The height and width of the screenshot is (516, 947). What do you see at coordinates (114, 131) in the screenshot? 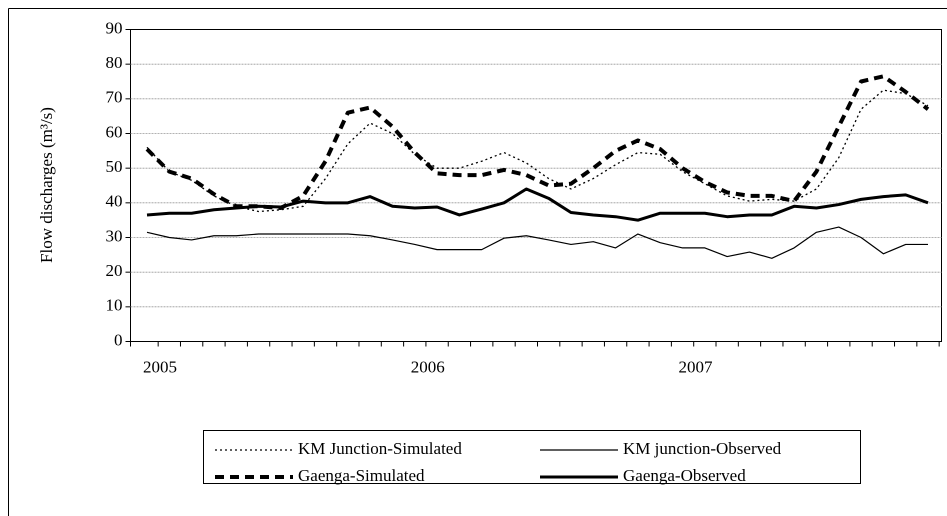
I see `y-tick-label: 60` at bounding box center [114, 131].